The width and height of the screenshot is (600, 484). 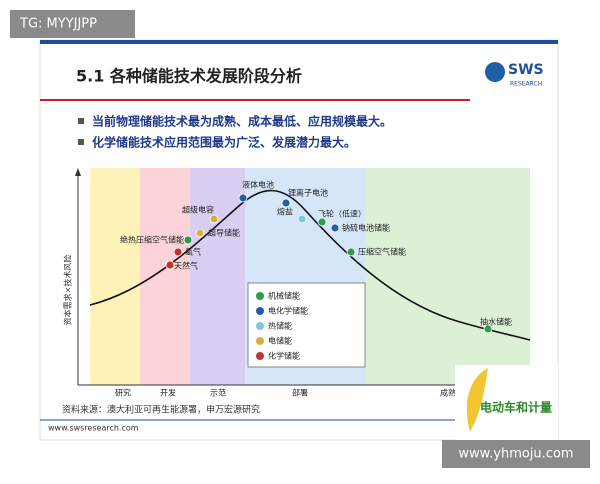 What do you see at coordinates (448, 393) in the screenshot?
I see `stage-label: 成熟` at bounding box center [448, 393].